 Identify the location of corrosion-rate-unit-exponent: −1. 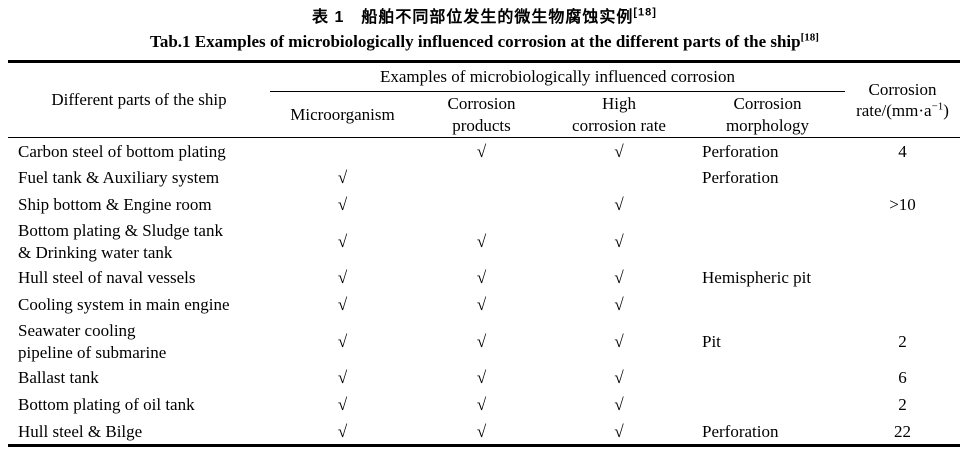
(937, 106).